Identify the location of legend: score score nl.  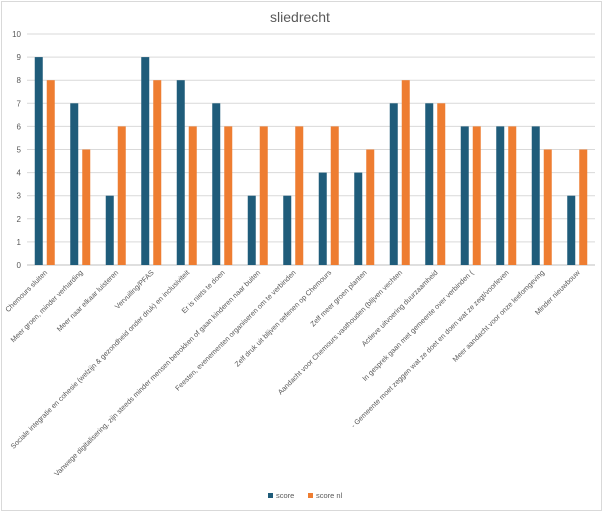
(305, 495).